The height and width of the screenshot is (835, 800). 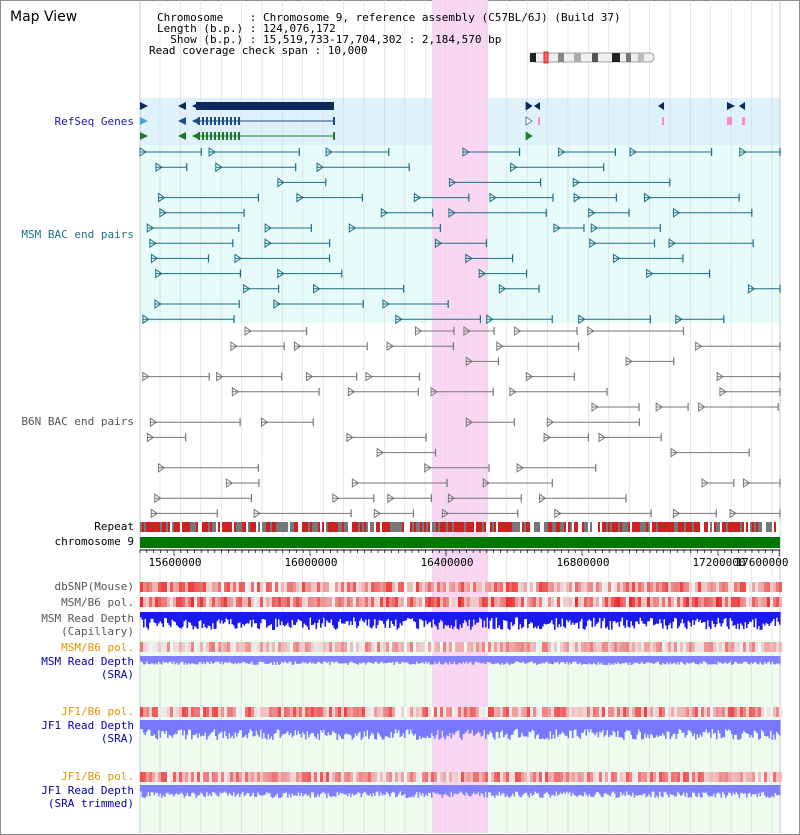 I want to click on track-label-msm-depth-sra: MSM Read Depth, so click(x=87, y=661).